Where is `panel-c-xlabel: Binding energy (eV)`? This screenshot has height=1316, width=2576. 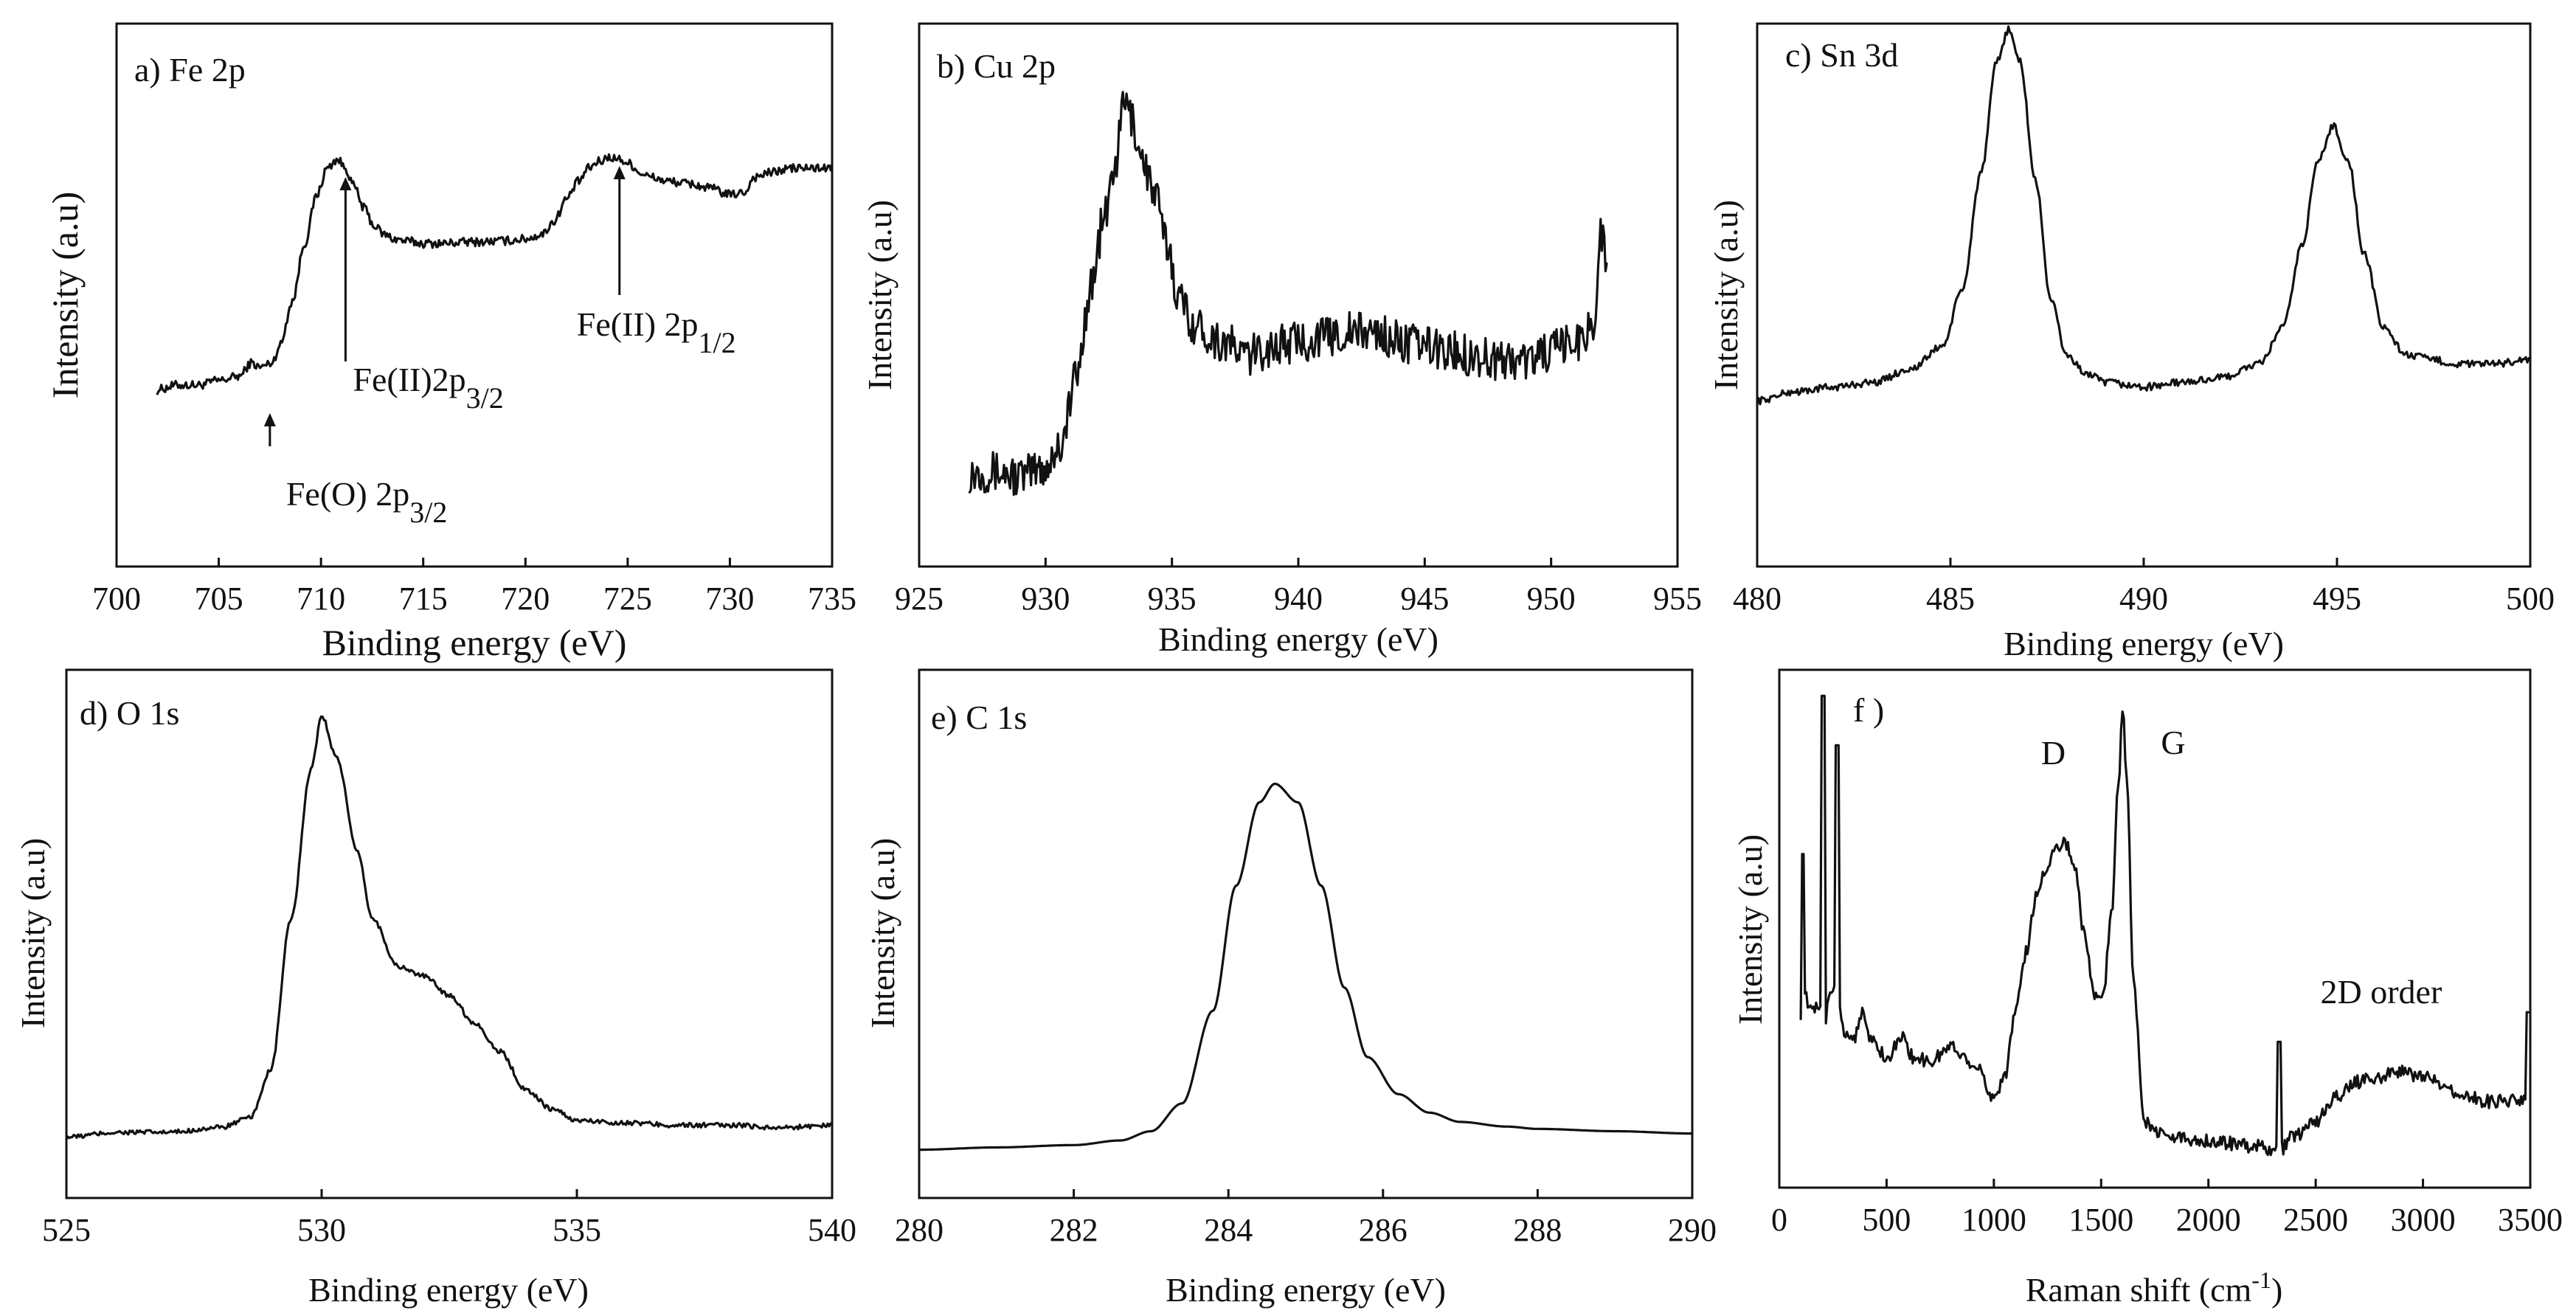 panel-c-xlabel: Binding energy (eV) is located at coordinates (2144, 643).